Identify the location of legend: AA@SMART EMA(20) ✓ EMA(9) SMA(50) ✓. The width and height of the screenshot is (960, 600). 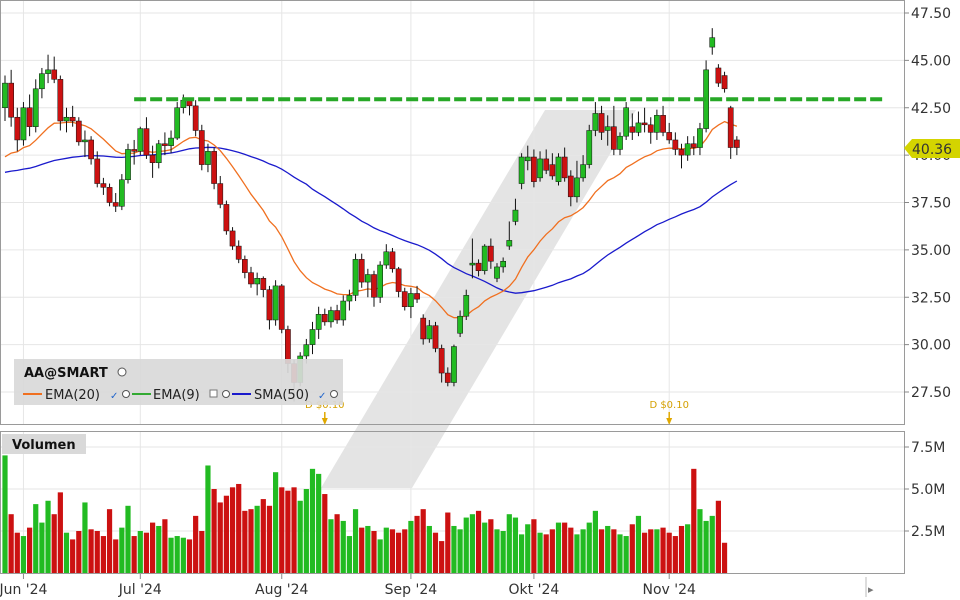
(178, 382).